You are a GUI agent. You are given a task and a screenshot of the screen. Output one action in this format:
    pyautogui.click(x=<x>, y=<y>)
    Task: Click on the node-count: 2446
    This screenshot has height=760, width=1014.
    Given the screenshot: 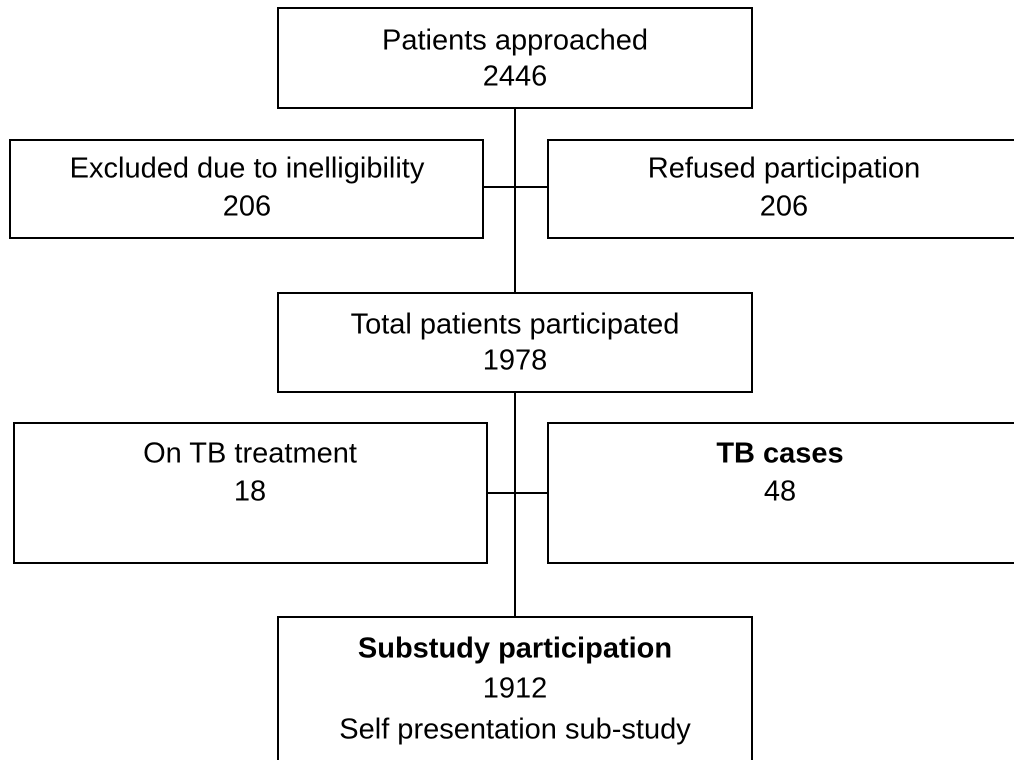 What is the action you would take?
    pyautogui.click(x=515, y=77)
    